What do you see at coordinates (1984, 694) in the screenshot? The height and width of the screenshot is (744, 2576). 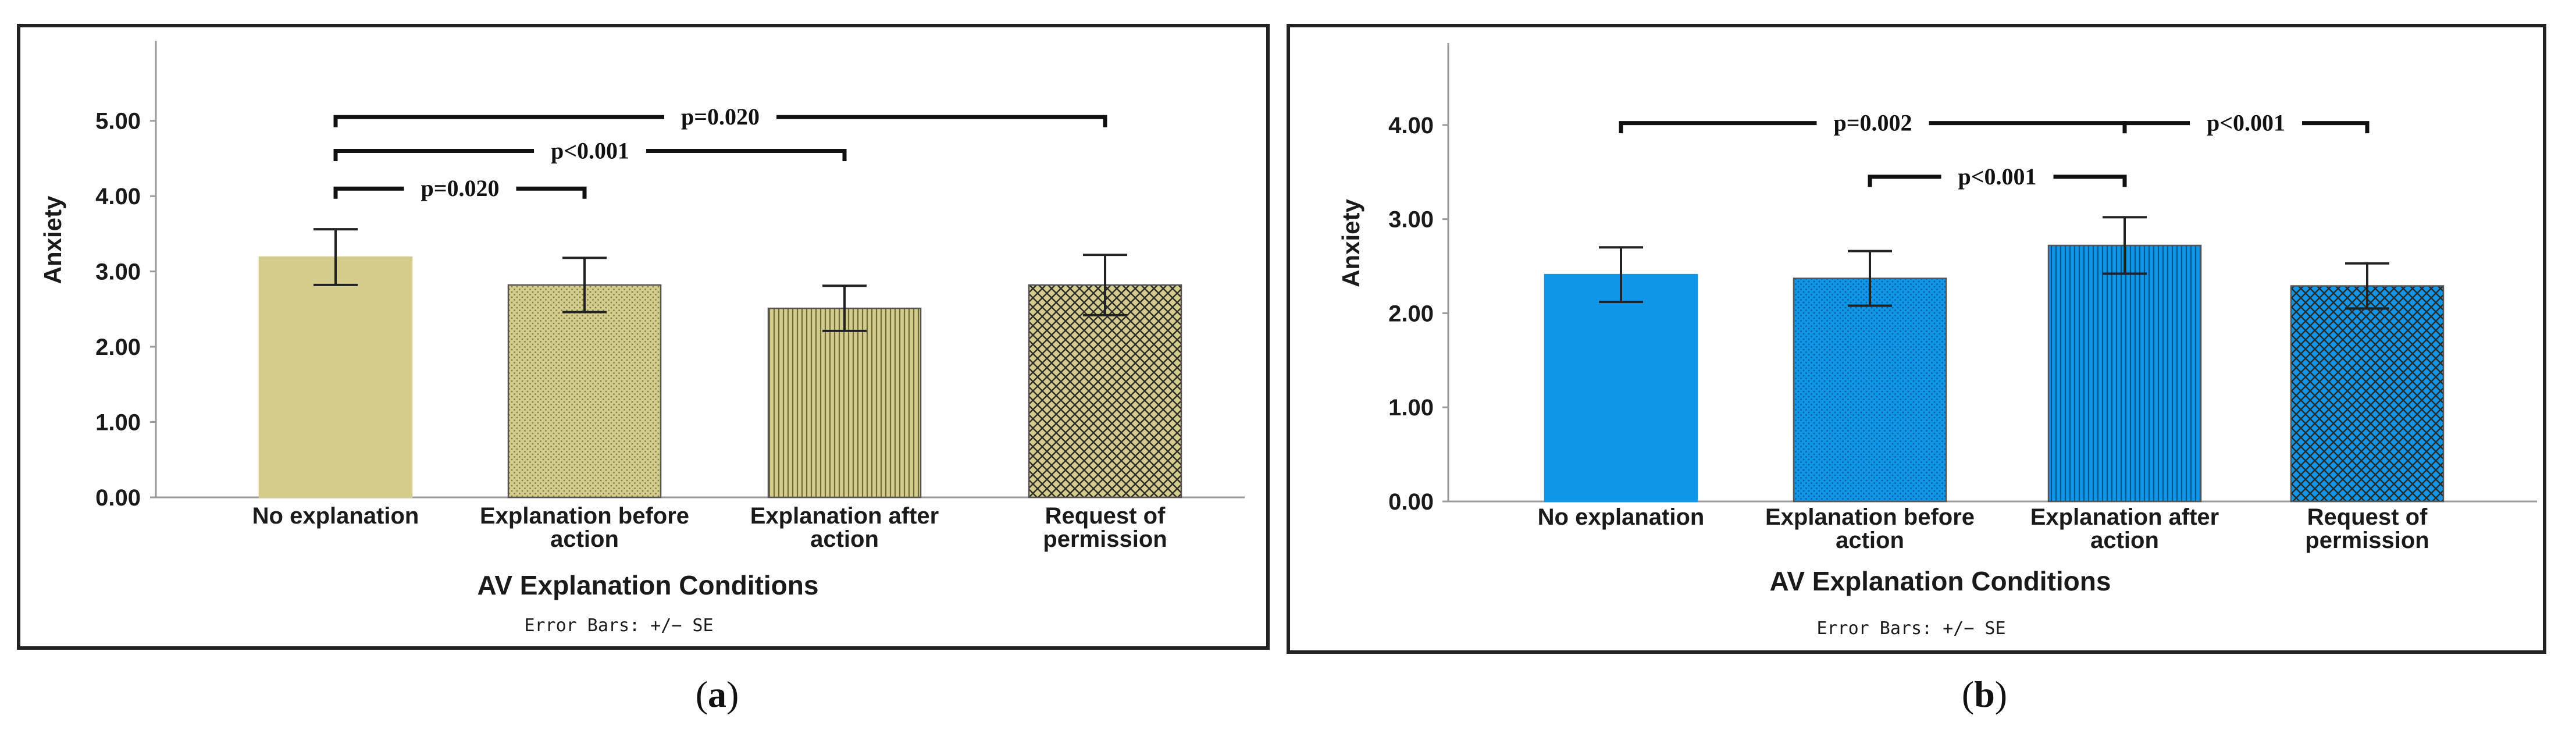 I see `panel-label: (b)` at bounding box center [1984, 694].